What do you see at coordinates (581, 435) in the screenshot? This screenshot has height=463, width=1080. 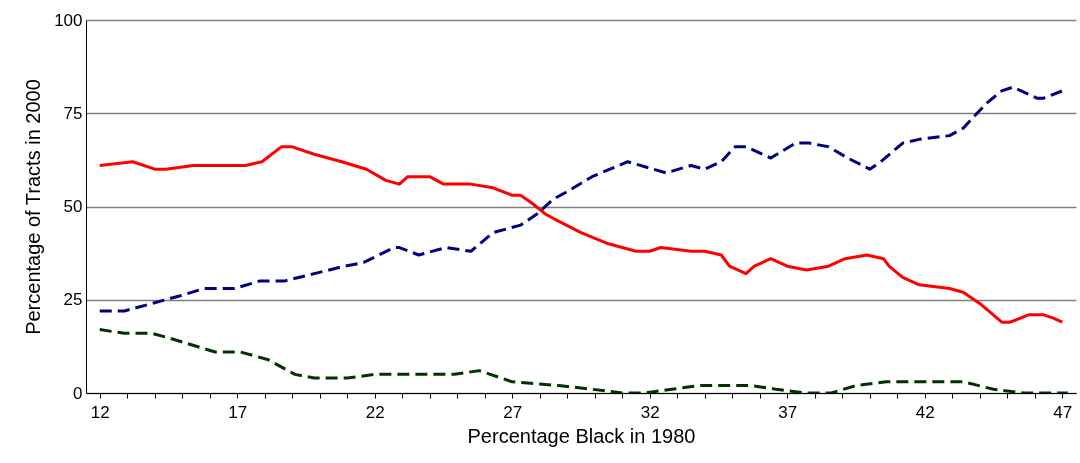 I see `x-axis-title: Percentage Black in 1980` at bounding box center [581, 435].